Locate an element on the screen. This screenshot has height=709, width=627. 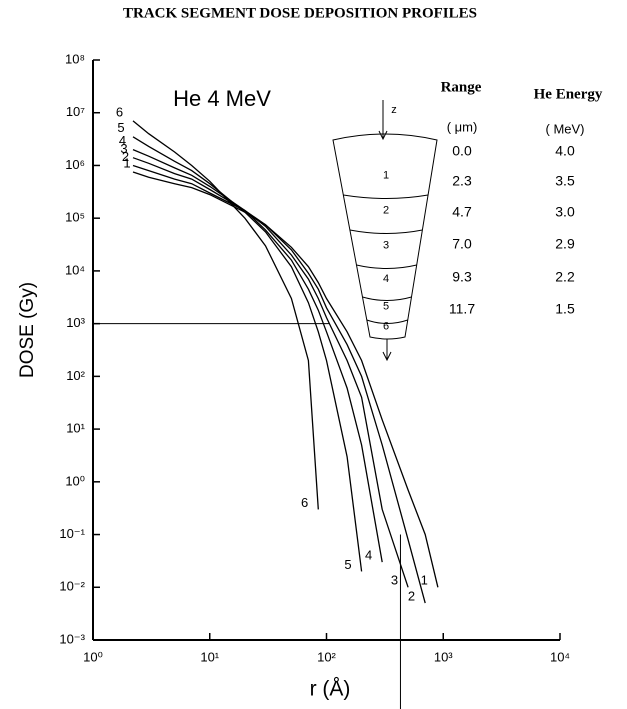
table-cell: 1.5 is located at coordinates (565, 309).